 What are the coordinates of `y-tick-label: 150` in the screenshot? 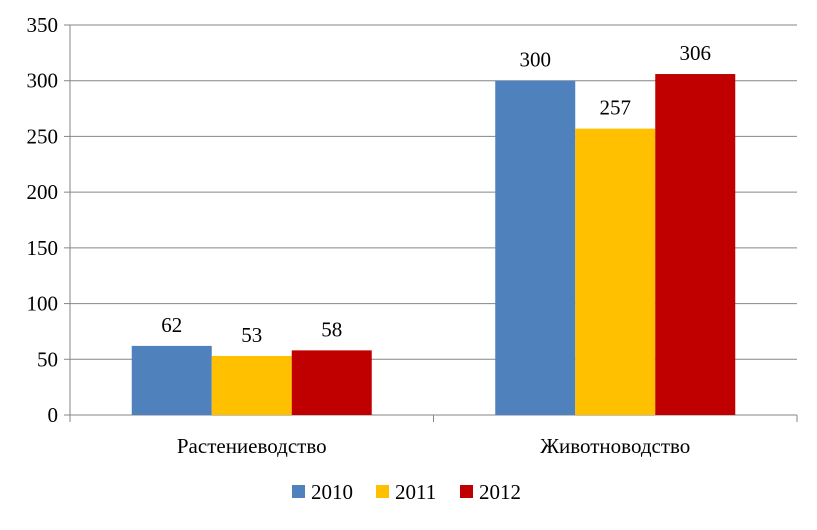 It's located at (43, 248).